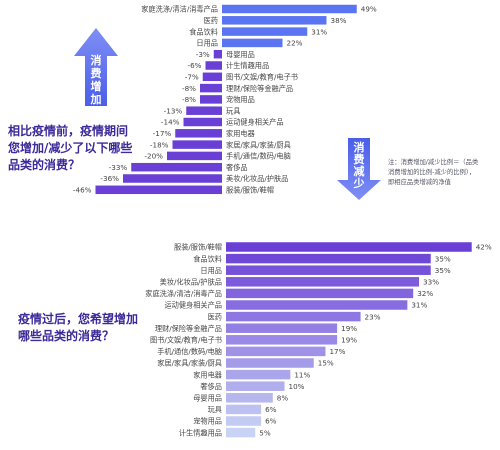 The width and height of the screenshot is (500, 450). What do you see at coordinates (192, 77) in the screenshot?
I see `top-value-label: -7%` at bounding box center [192, 77].